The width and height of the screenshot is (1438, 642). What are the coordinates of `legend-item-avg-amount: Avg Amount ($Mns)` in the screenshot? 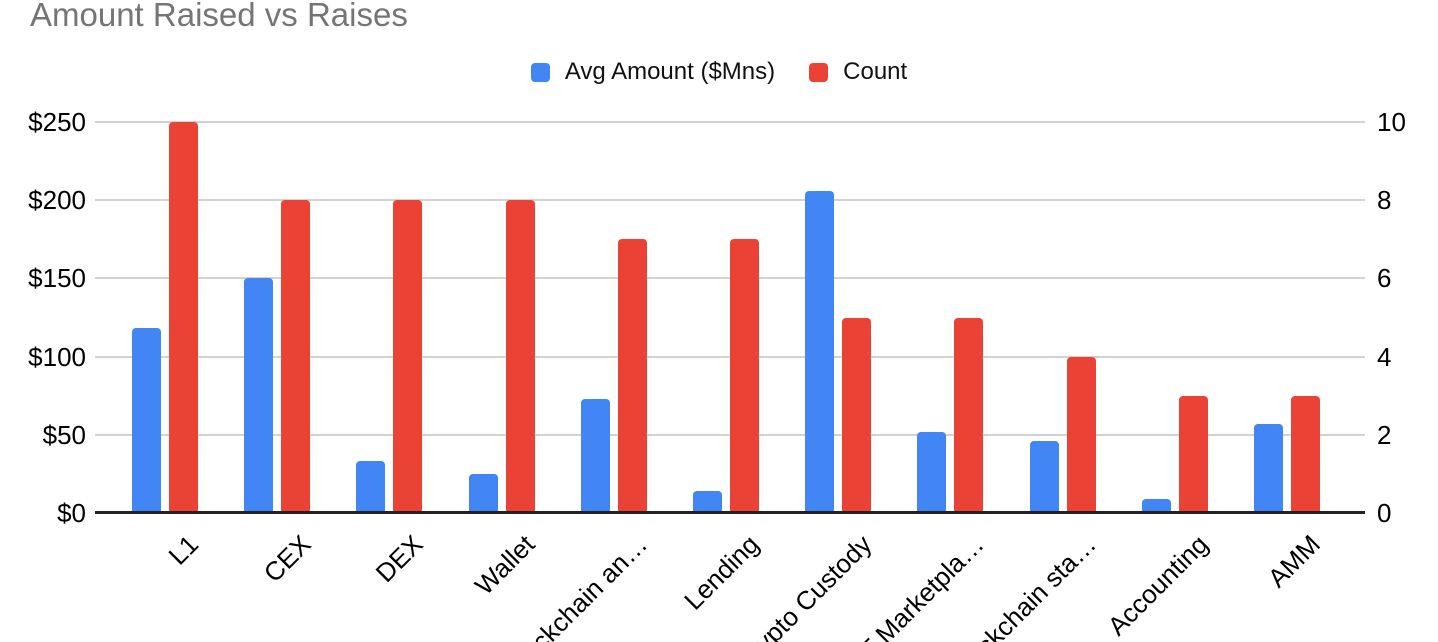 It's located at (653, 72).